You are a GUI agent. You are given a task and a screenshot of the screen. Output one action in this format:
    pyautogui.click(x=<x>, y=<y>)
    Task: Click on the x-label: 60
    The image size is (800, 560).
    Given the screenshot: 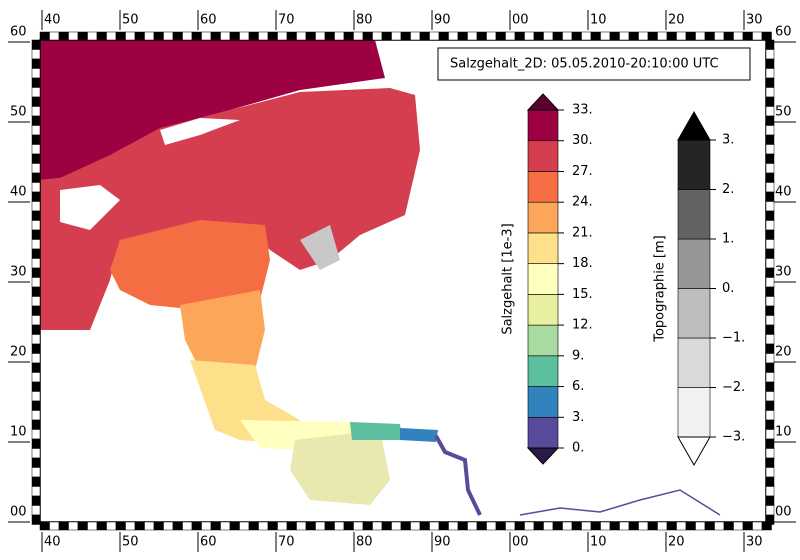 What is the action you would take?
    pyautogui.click(x=208, y=542)
    